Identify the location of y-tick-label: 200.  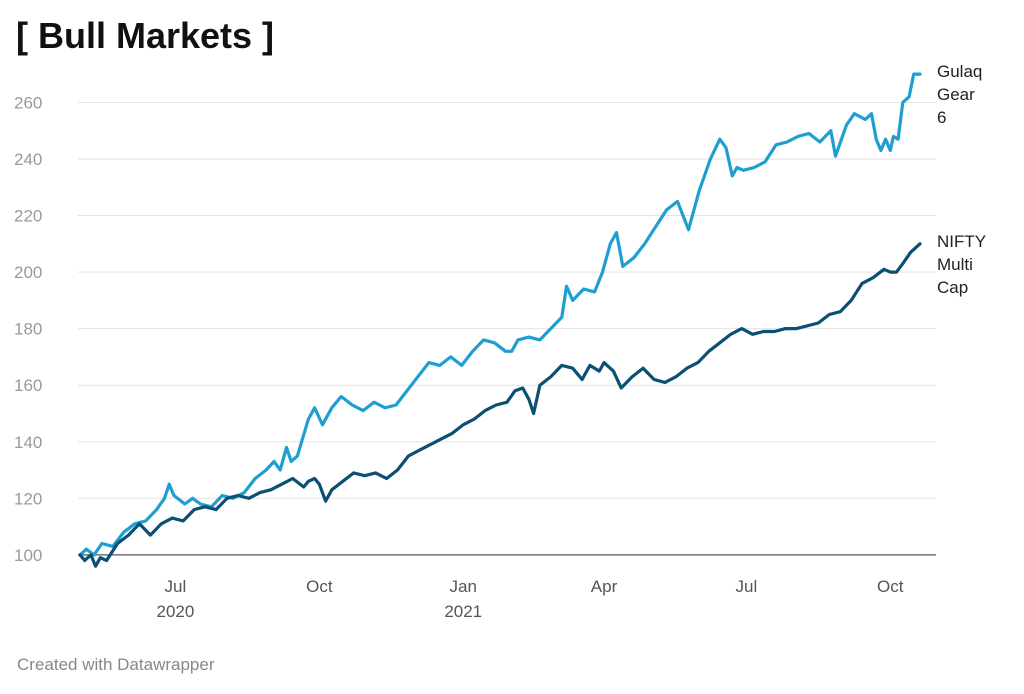
(28, 272).